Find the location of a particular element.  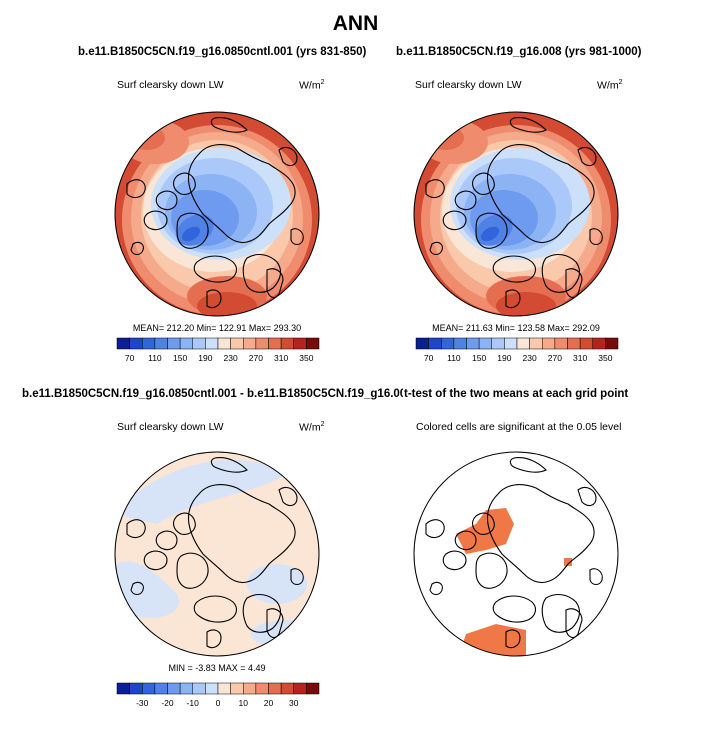

colorbar-label-3-6: 30 is located at coordinates (294, 703).